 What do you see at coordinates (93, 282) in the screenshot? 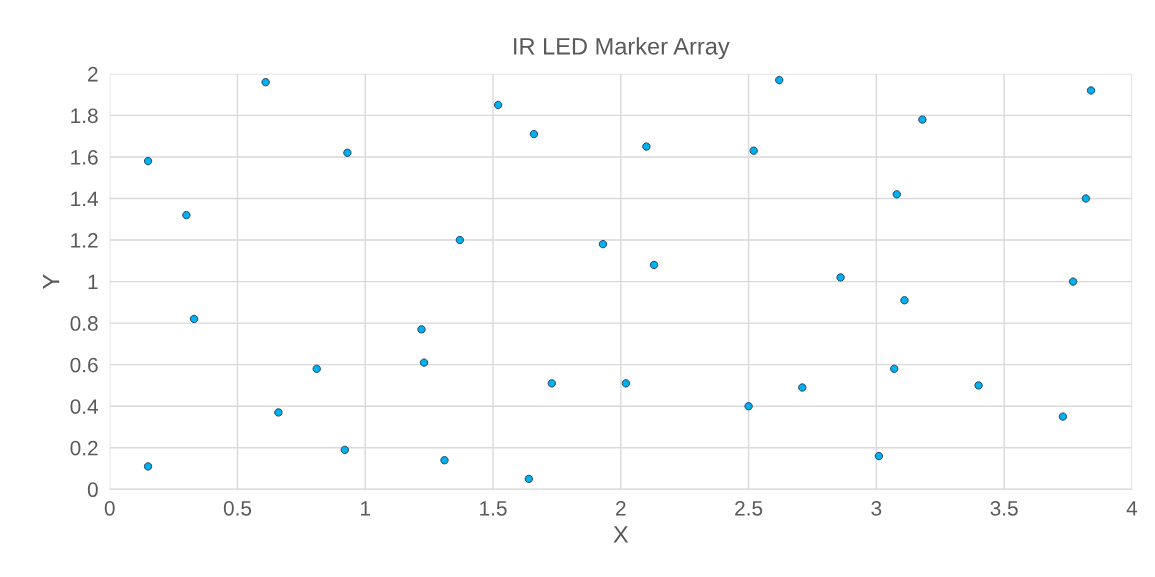
I see `y-tick-label: 1` at bounding box center [93, 282].